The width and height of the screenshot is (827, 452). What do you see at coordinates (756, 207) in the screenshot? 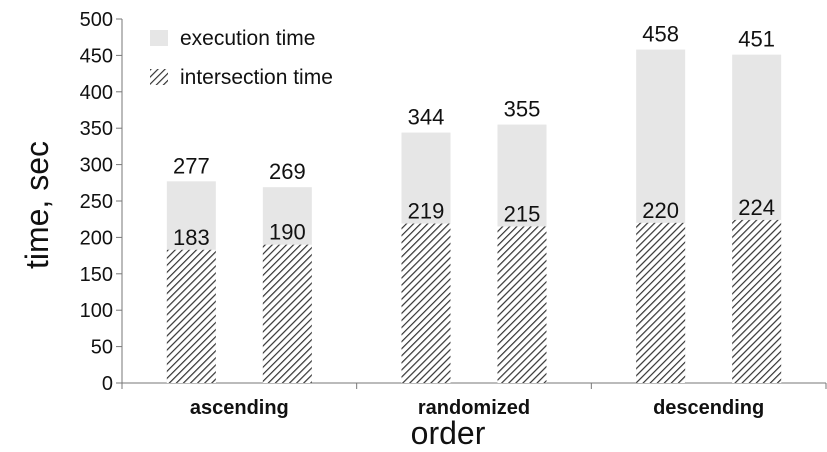
I see `data-label-intersection-time: 224` at bounding box center [756, 207].